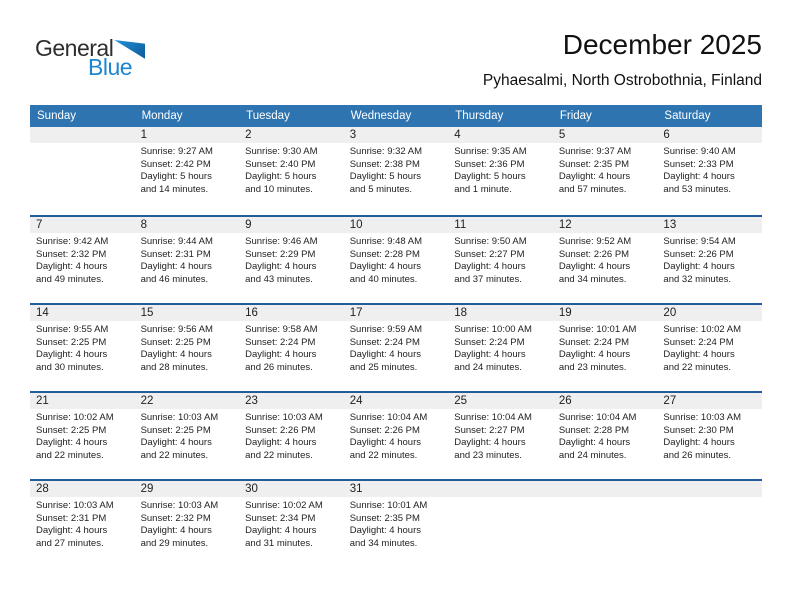  What do you see at coordinates (42, 489) in the screenshot?
I see `day-number: 28` at bounding box center [42, 489].